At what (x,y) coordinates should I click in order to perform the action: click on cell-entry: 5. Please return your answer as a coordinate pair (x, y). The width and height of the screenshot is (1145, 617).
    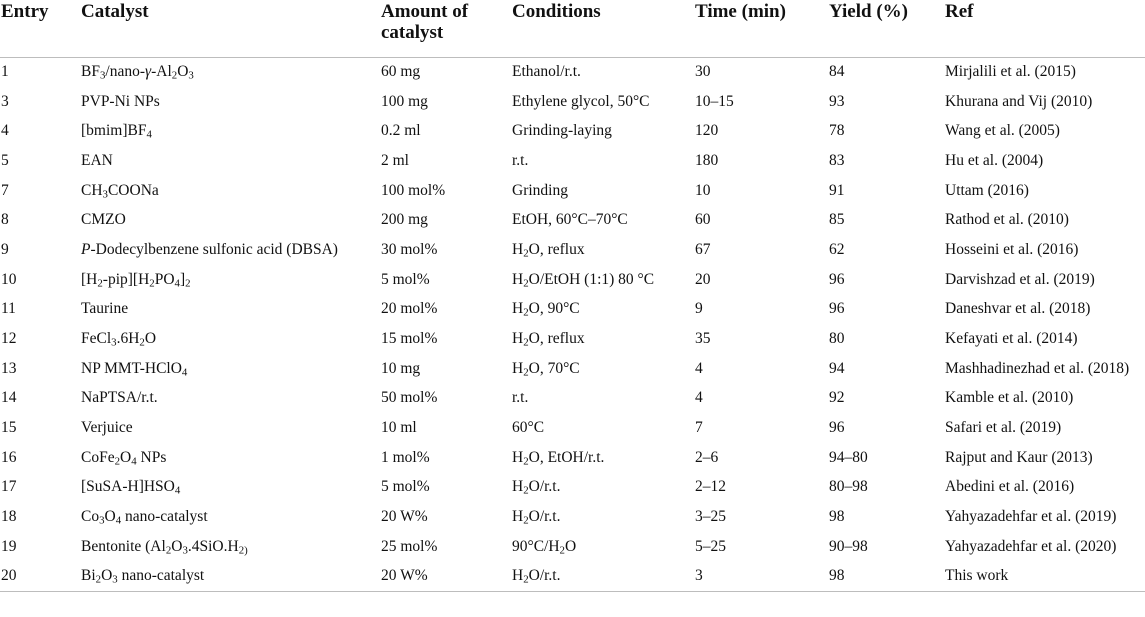
    Looking at the image, I should click on (5, 160).